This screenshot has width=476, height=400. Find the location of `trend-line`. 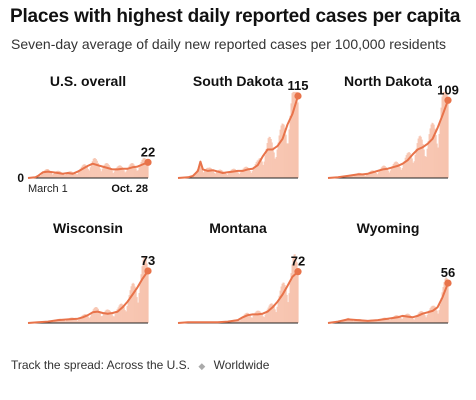

trend-line is located at coordinates (88, 170).